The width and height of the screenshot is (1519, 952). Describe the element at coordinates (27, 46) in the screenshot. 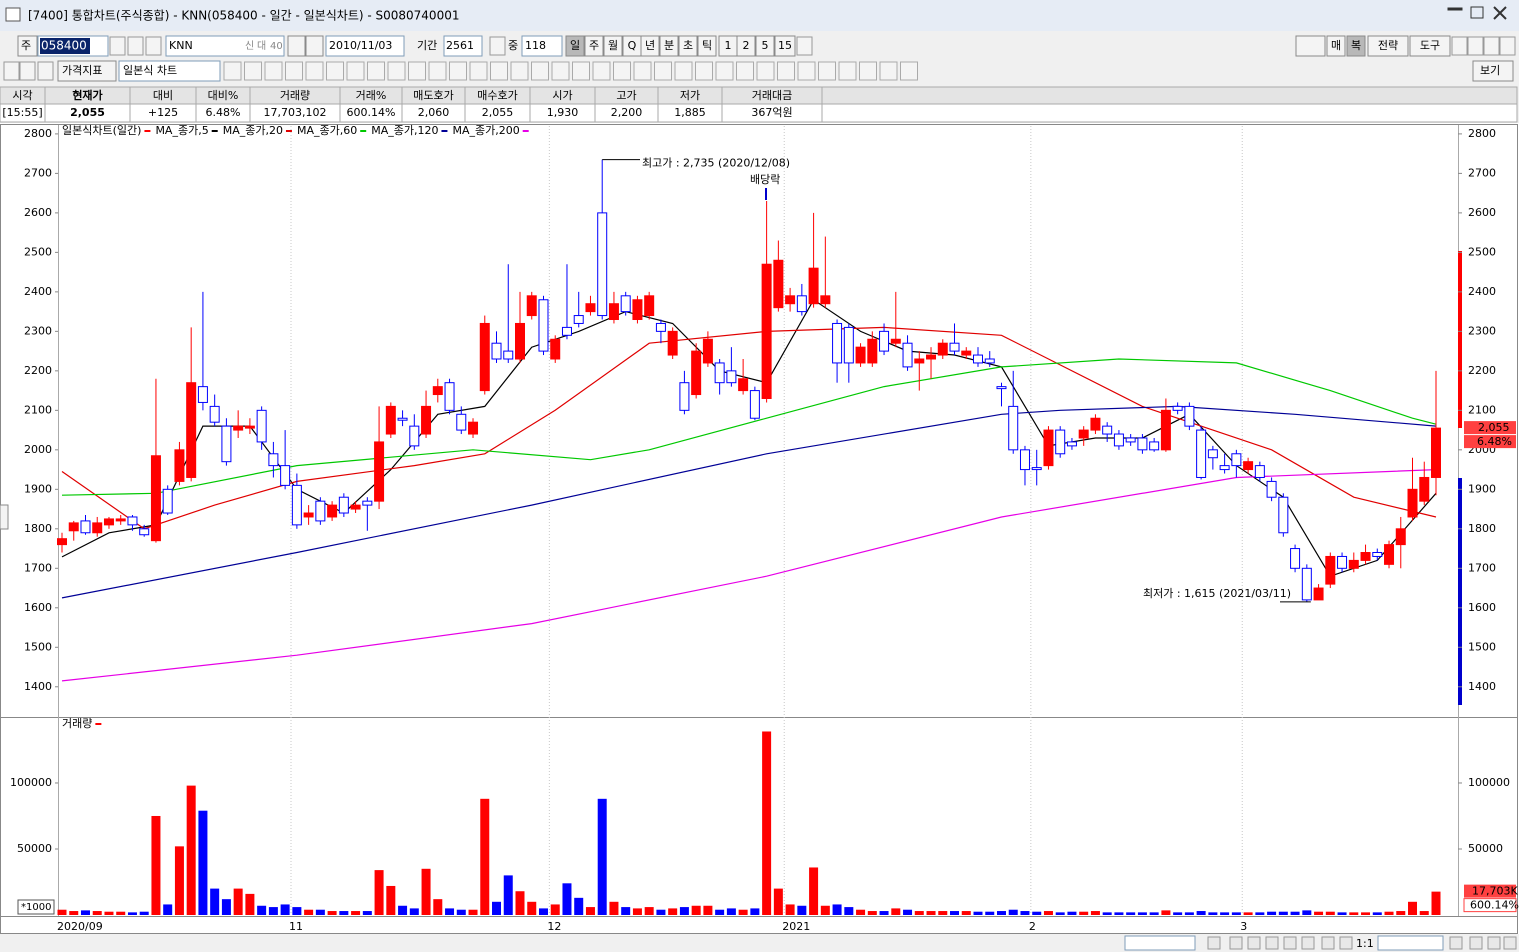

I see `market-button` at that location.